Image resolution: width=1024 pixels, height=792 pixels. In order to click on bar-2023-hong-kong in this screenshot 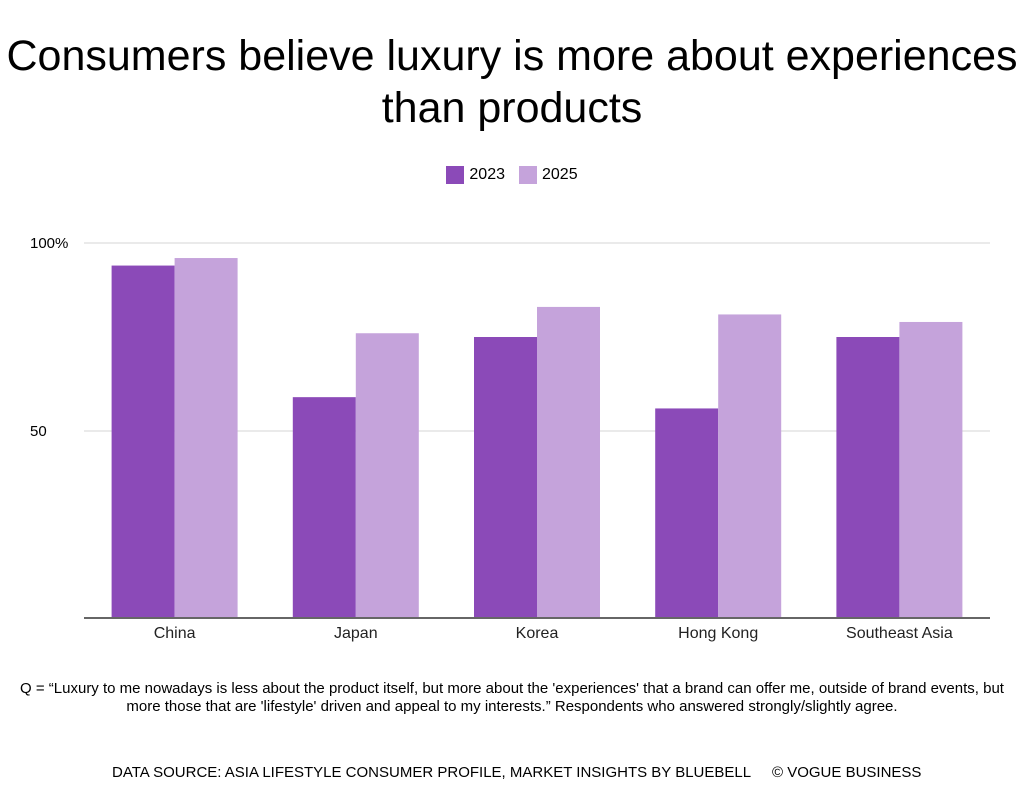, I will do `click(687, 512)`.